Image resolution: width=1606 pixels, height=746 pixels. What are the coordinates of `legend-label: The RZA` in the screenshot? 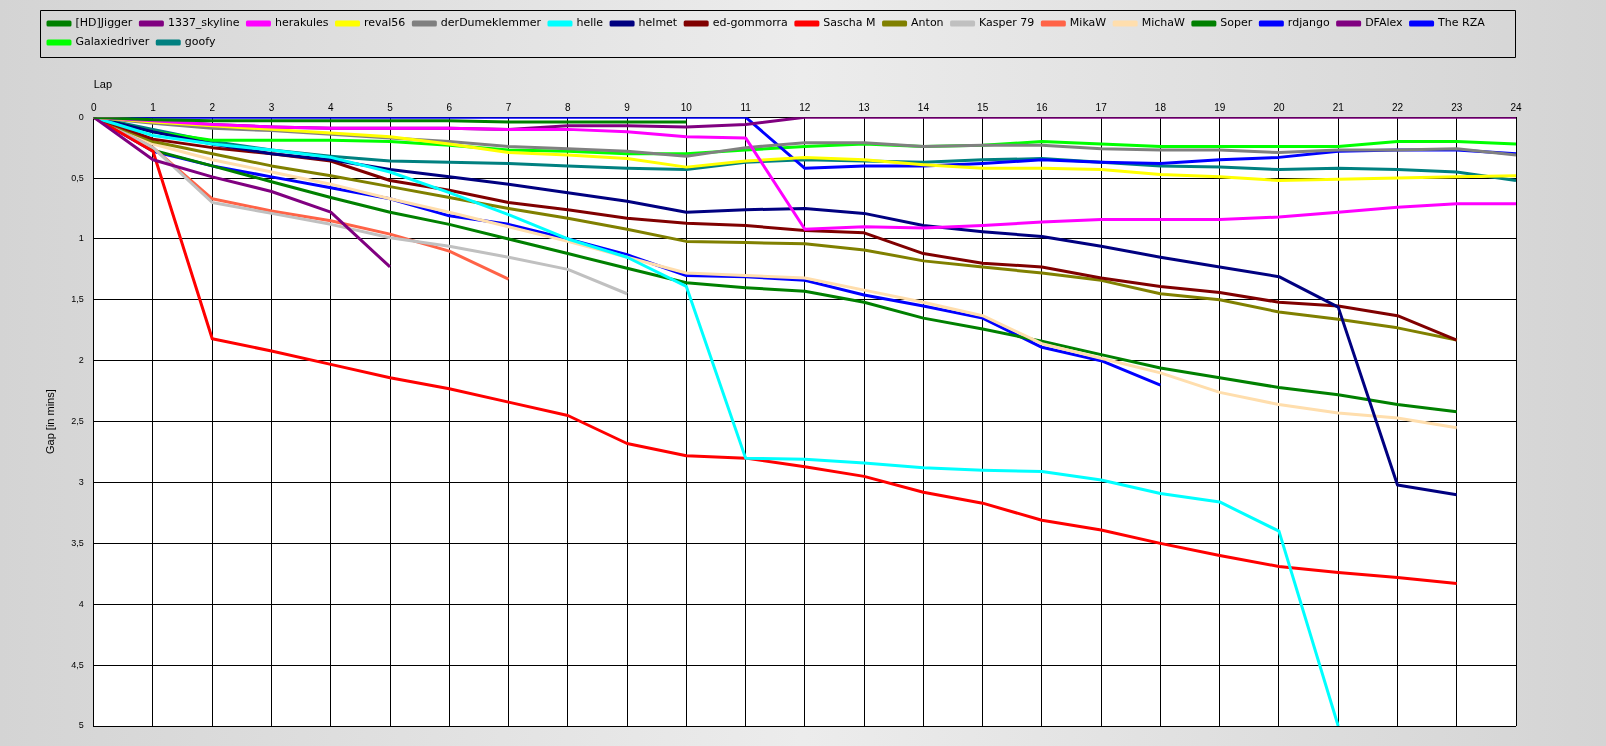 It's located at (1461, 23).